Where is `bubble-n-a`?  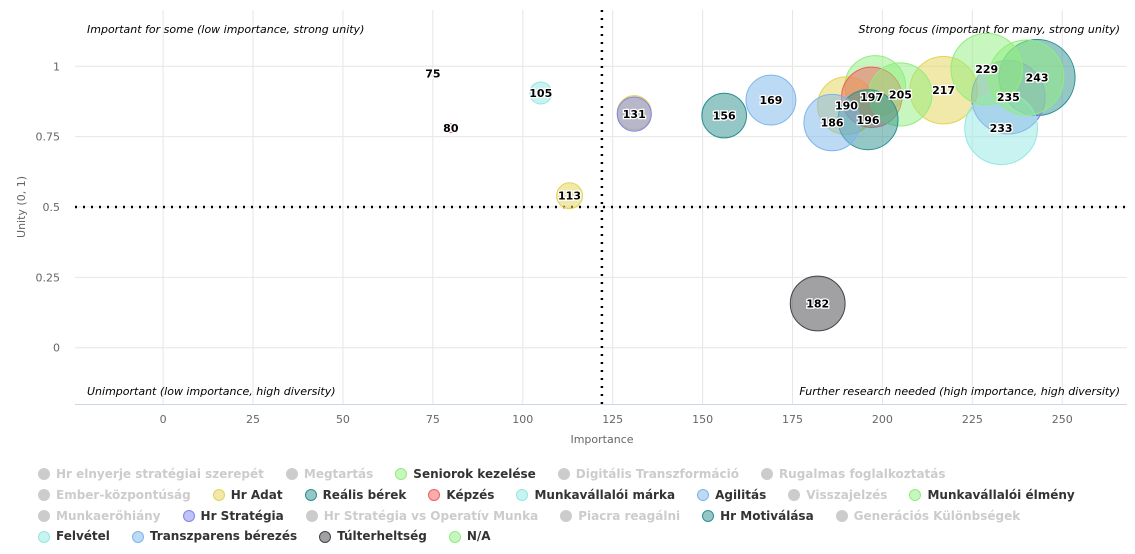
bubble-n-a is located at coordinates (1026, 77).